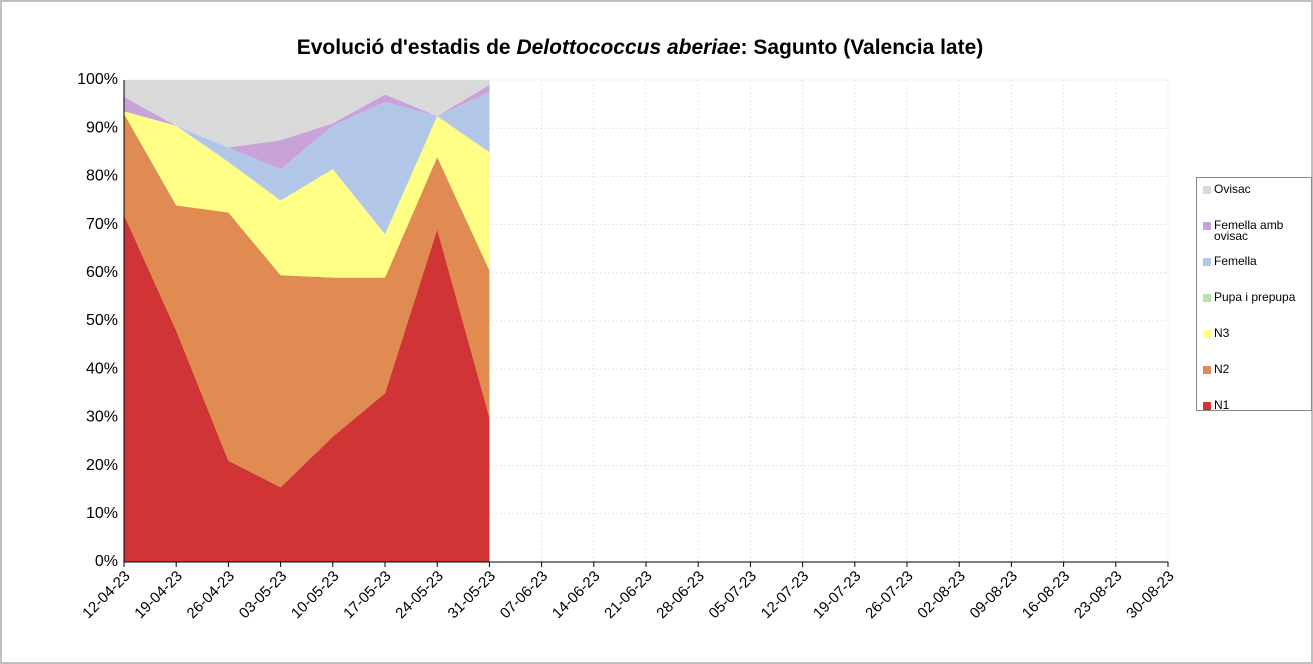 Image resolution: width=1313 pixels, height=664 pixels. I want to click on x-tick-label: 31-05-23, so click(472, 595).